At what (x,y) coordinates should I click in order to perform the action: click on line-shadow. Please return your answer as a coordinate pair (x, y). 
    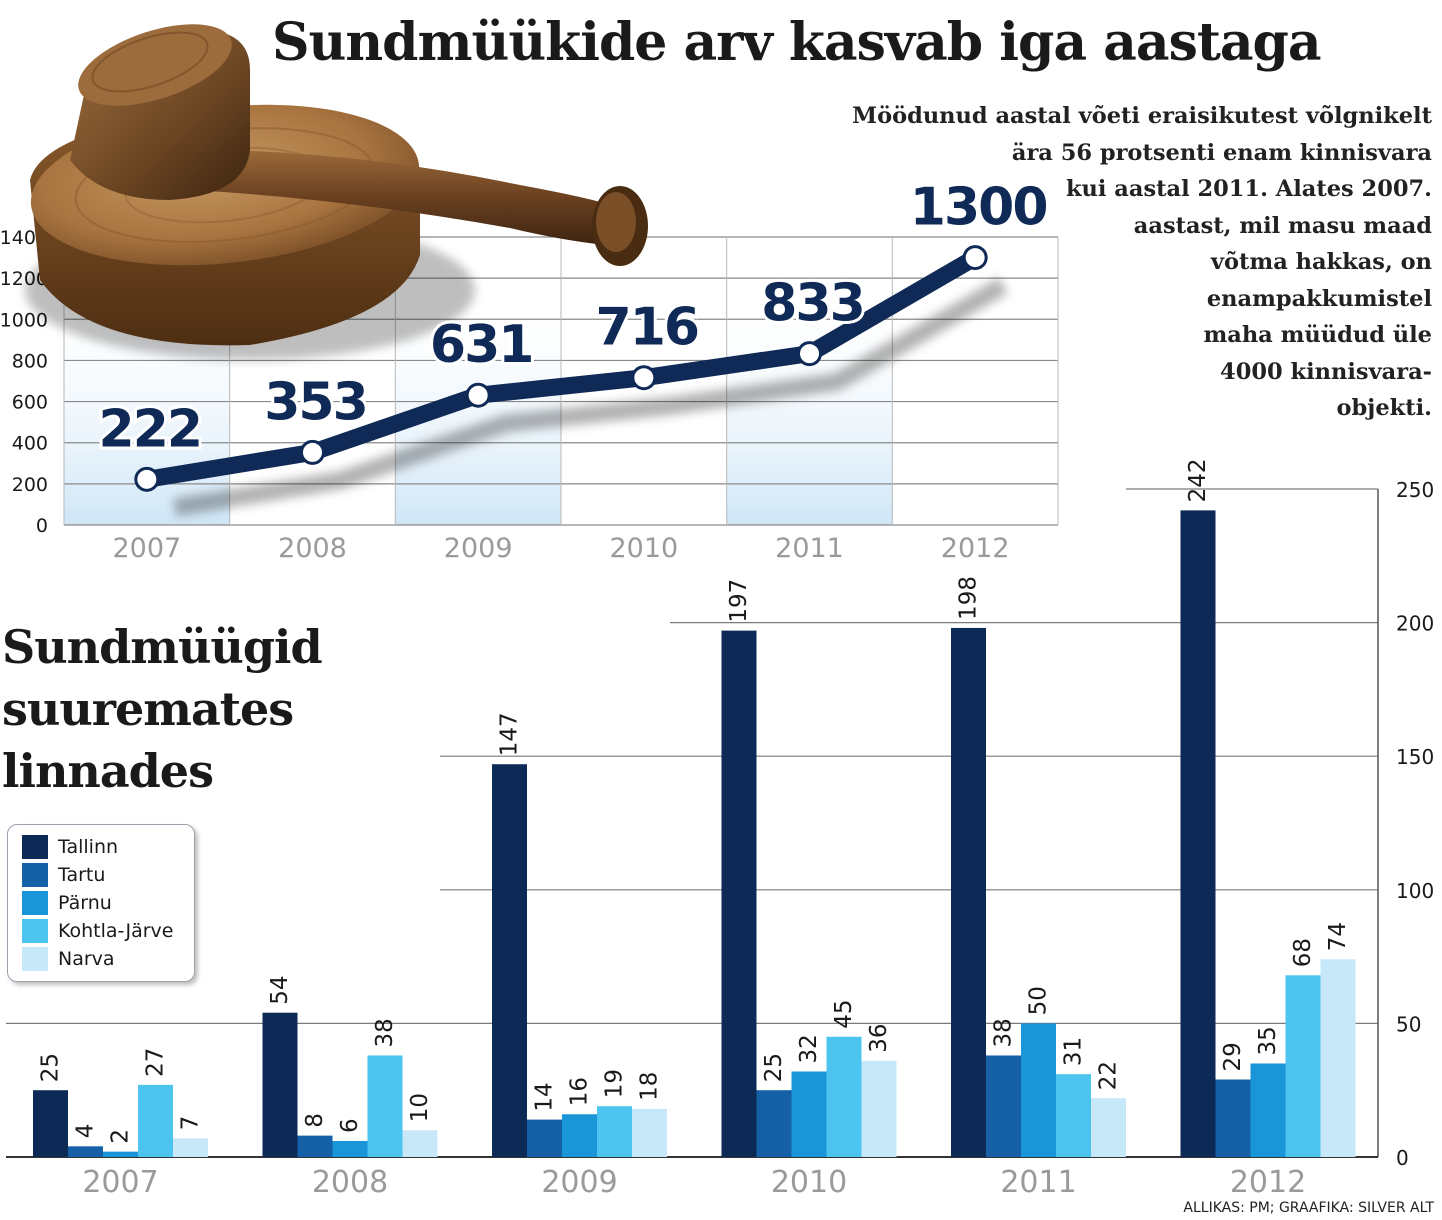
    Looking at the image, I should click on (590, 397).